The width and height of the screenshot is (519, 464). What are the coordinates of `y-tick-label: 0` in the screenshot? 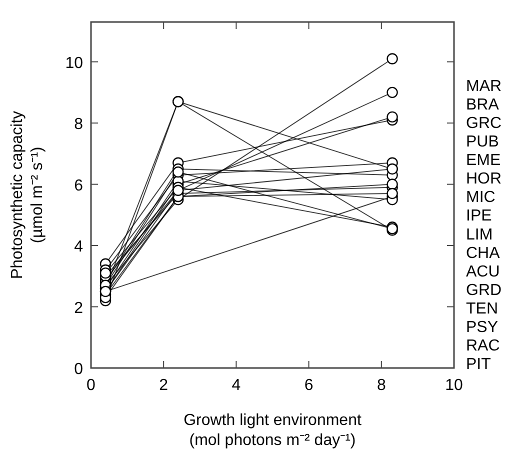 It's located at (79, 369).